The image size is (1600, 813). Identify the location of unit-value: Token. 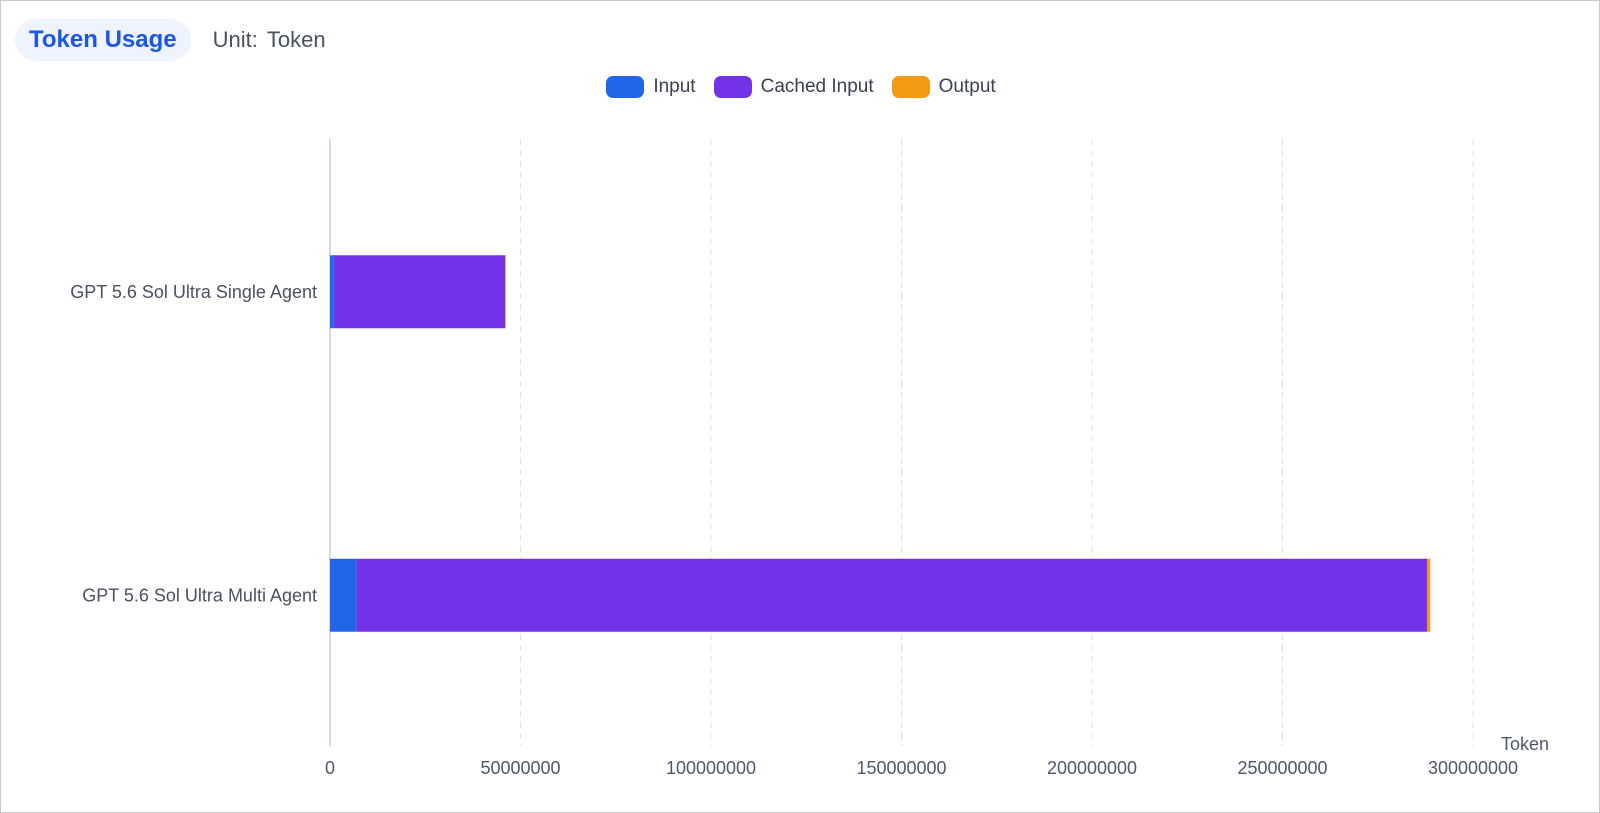
(296, 39).